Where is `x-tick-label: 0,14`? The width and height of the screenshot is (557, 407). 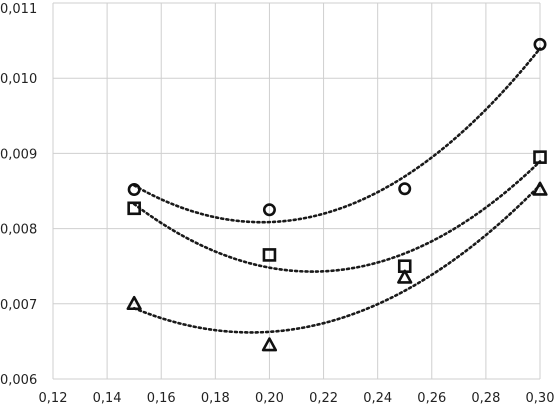 x-tick-label: 0,14 is located at coordinates (107, 398).